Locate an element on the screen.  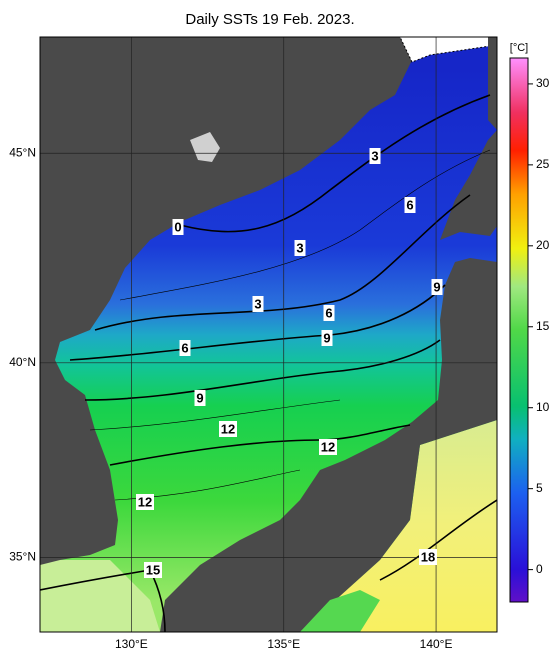
sea-ice is located at coordinates (448, 50).